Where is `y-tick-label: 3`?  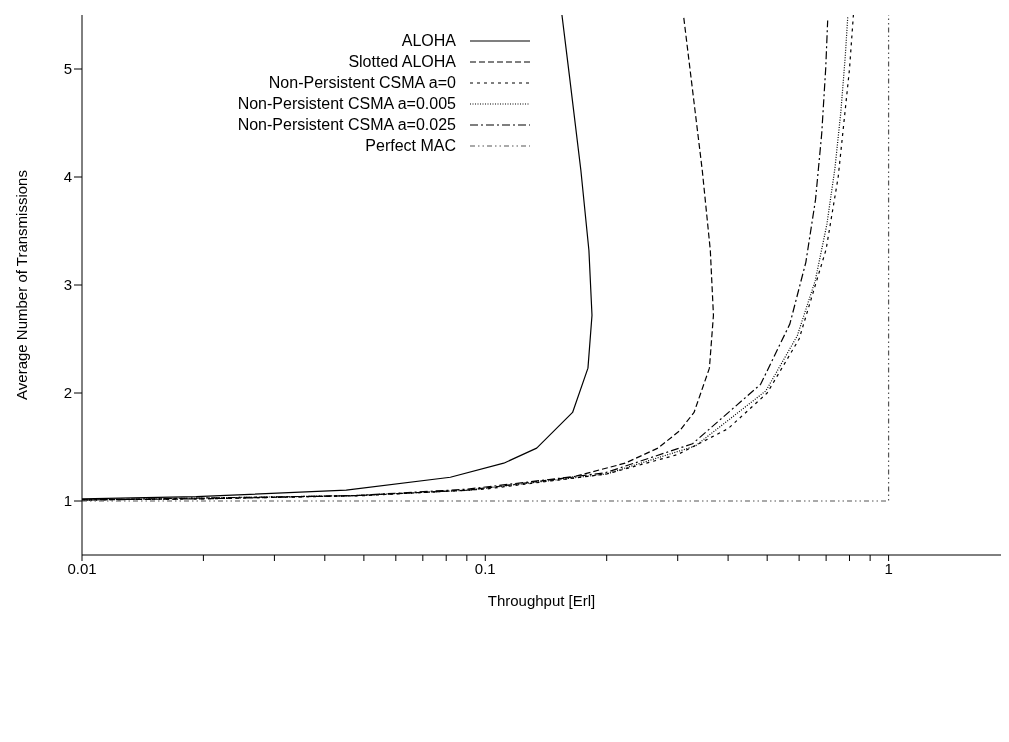
y-tick-label: 3 is located at coordinates (67, 285).